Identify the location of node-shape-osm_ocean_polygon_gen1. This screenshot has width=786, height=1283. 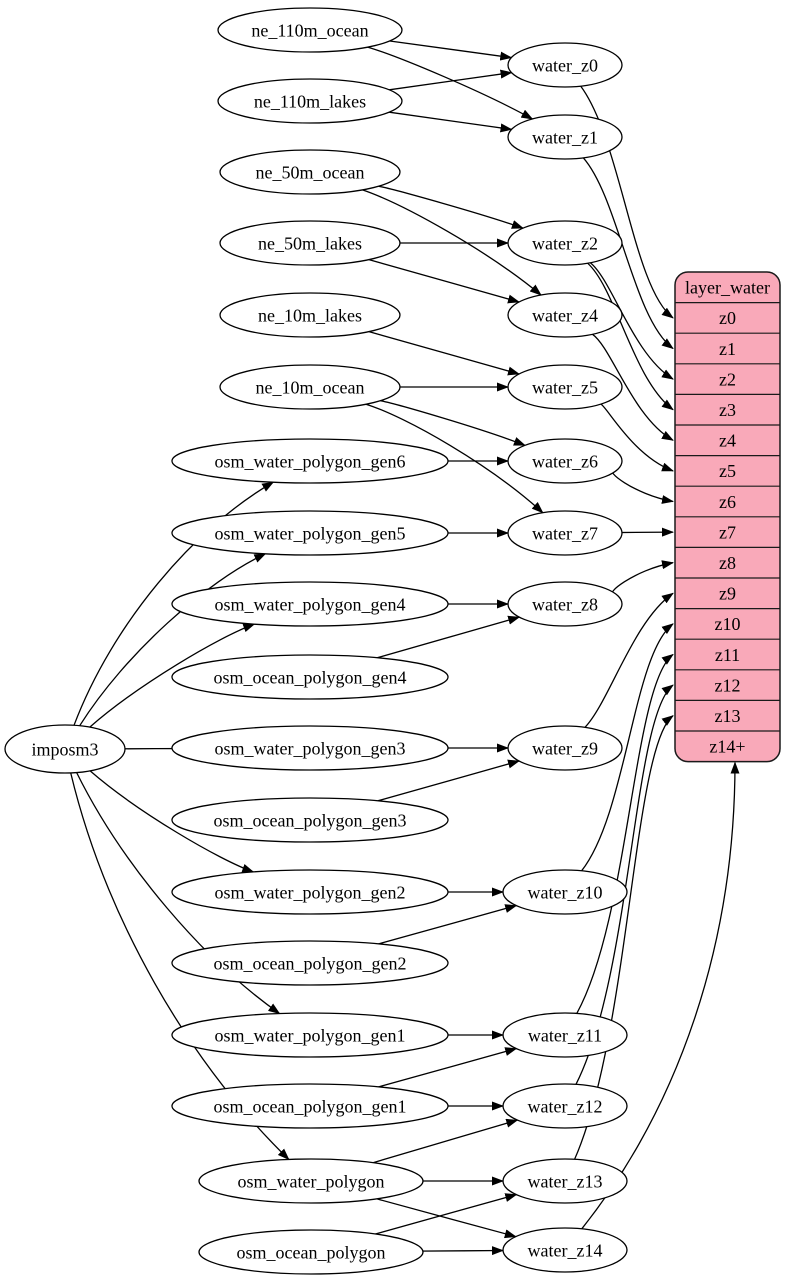
(310, 1106).